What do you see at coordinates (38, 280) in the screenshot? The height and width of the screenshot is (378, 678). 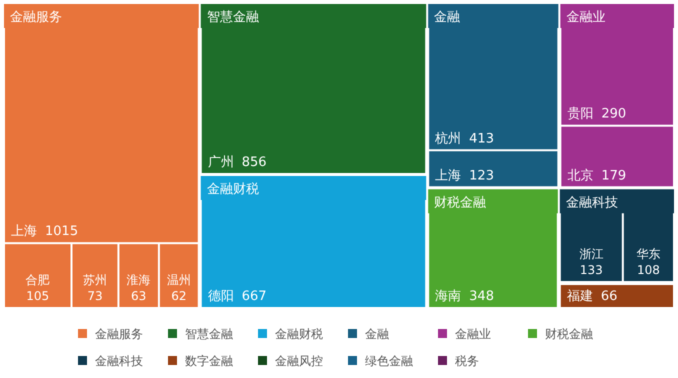 I see `category-label: 合肥` at bounding box center [38, 280].